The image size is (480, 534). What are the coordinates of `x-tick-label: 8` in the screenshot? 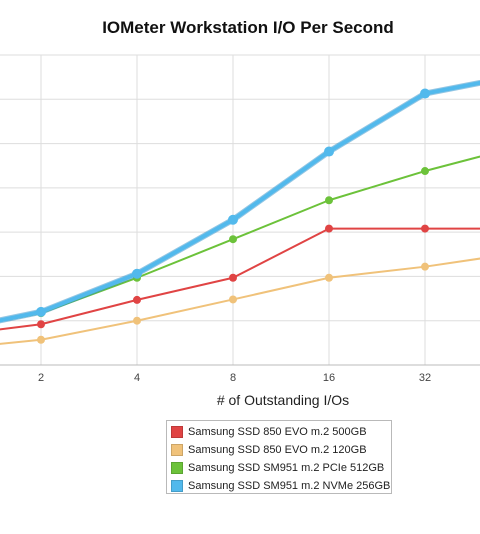 It's located at (233, 378).